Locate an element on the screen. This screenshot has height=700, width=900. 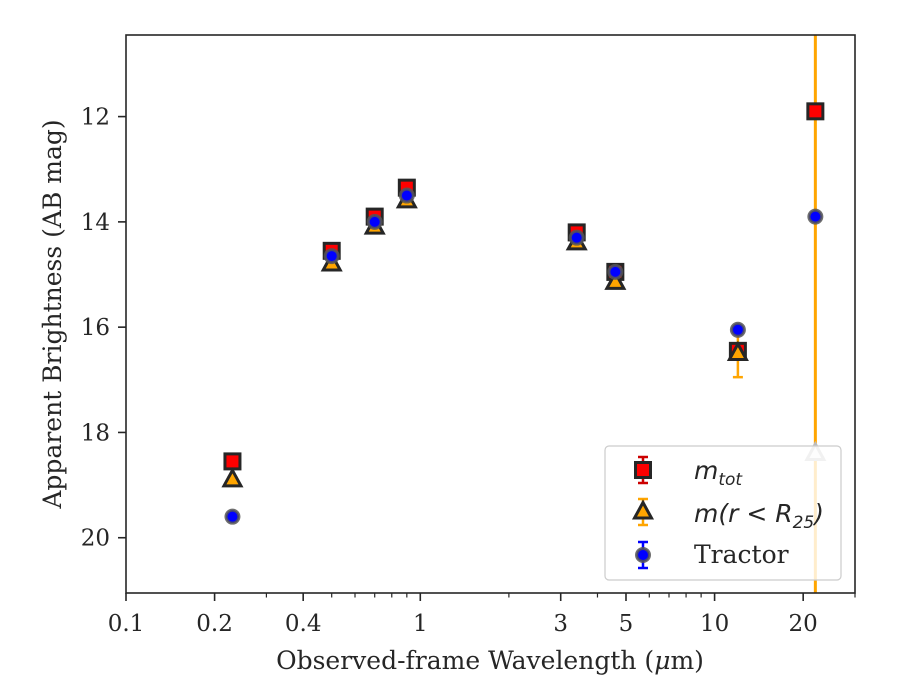
x-tick-label-2: 0.4 is located at coordinates (303, 624).